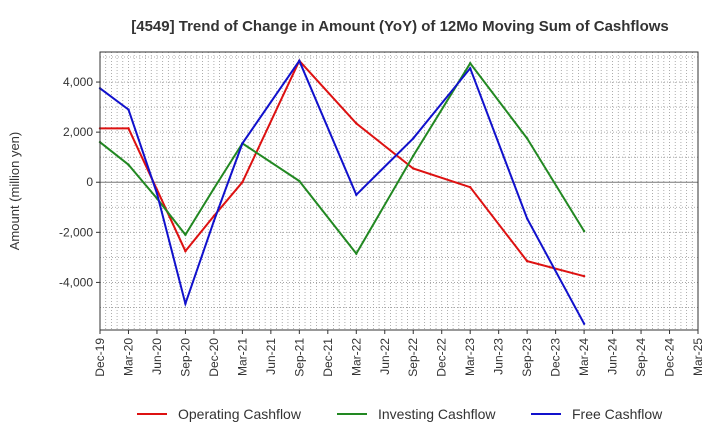 The height and width of the screenshot is (440, 720). Describe the element at coordinates (617, 414) in the screenshot. I see `legend-label: Free Cashflow` at that location.